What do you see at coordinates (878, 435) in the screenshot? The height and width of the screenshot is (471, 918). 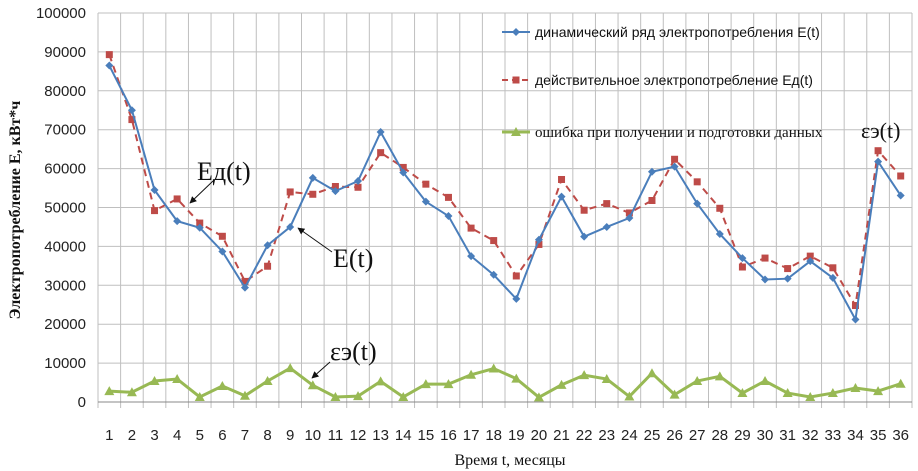 I see `x-tick-label: 35` at bounding box center [878, 435].